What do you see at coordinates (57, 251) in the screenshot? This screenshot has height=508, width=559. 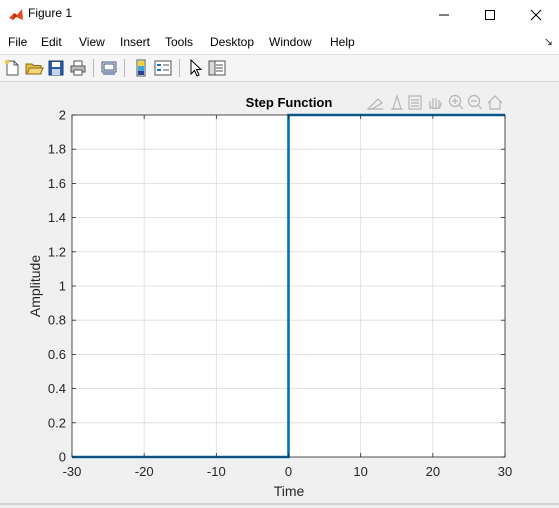 I see `y-tick-label: 1.2` at bounding box center [57, 251].